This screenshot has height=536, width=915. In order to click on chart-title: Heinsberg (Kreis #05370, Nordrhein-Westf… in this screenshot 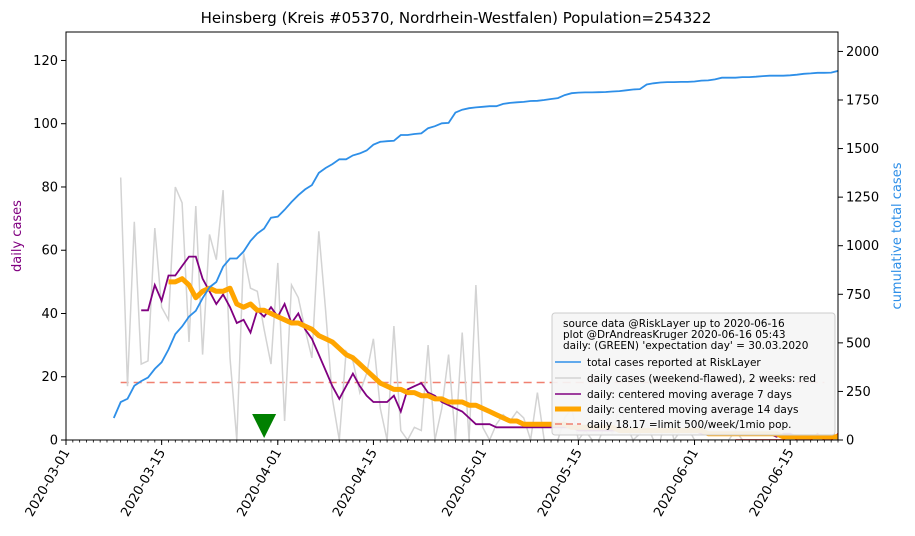, I will do `click(456, 18)`.